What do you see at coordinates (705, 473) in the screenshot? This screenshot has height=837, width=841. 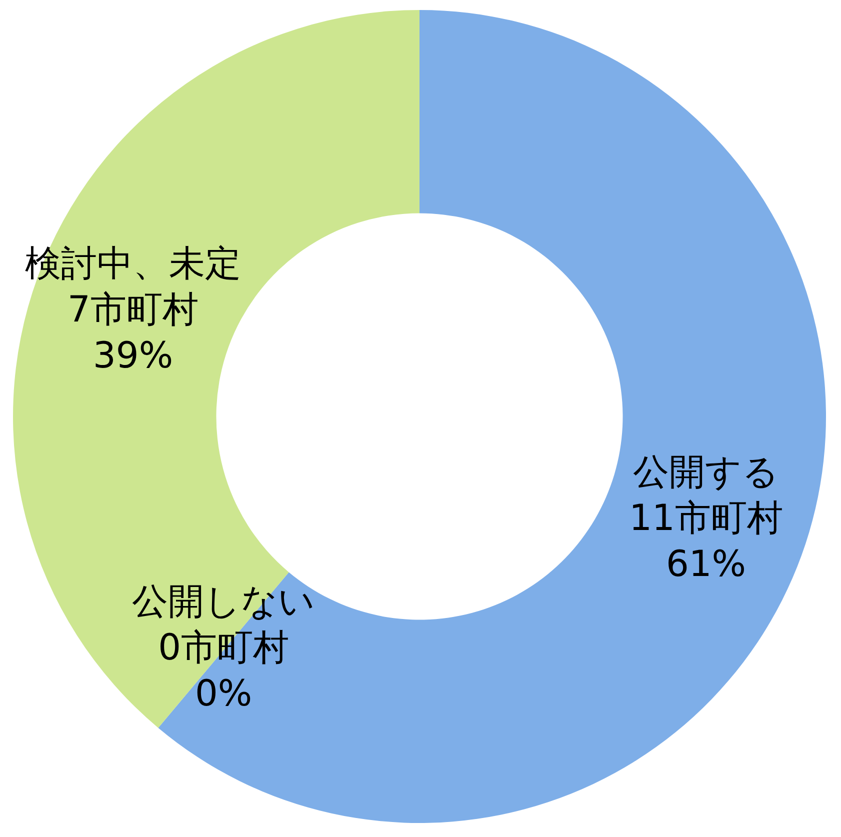 I see `slice-label: 公開する` at bounding box center [705, 473].